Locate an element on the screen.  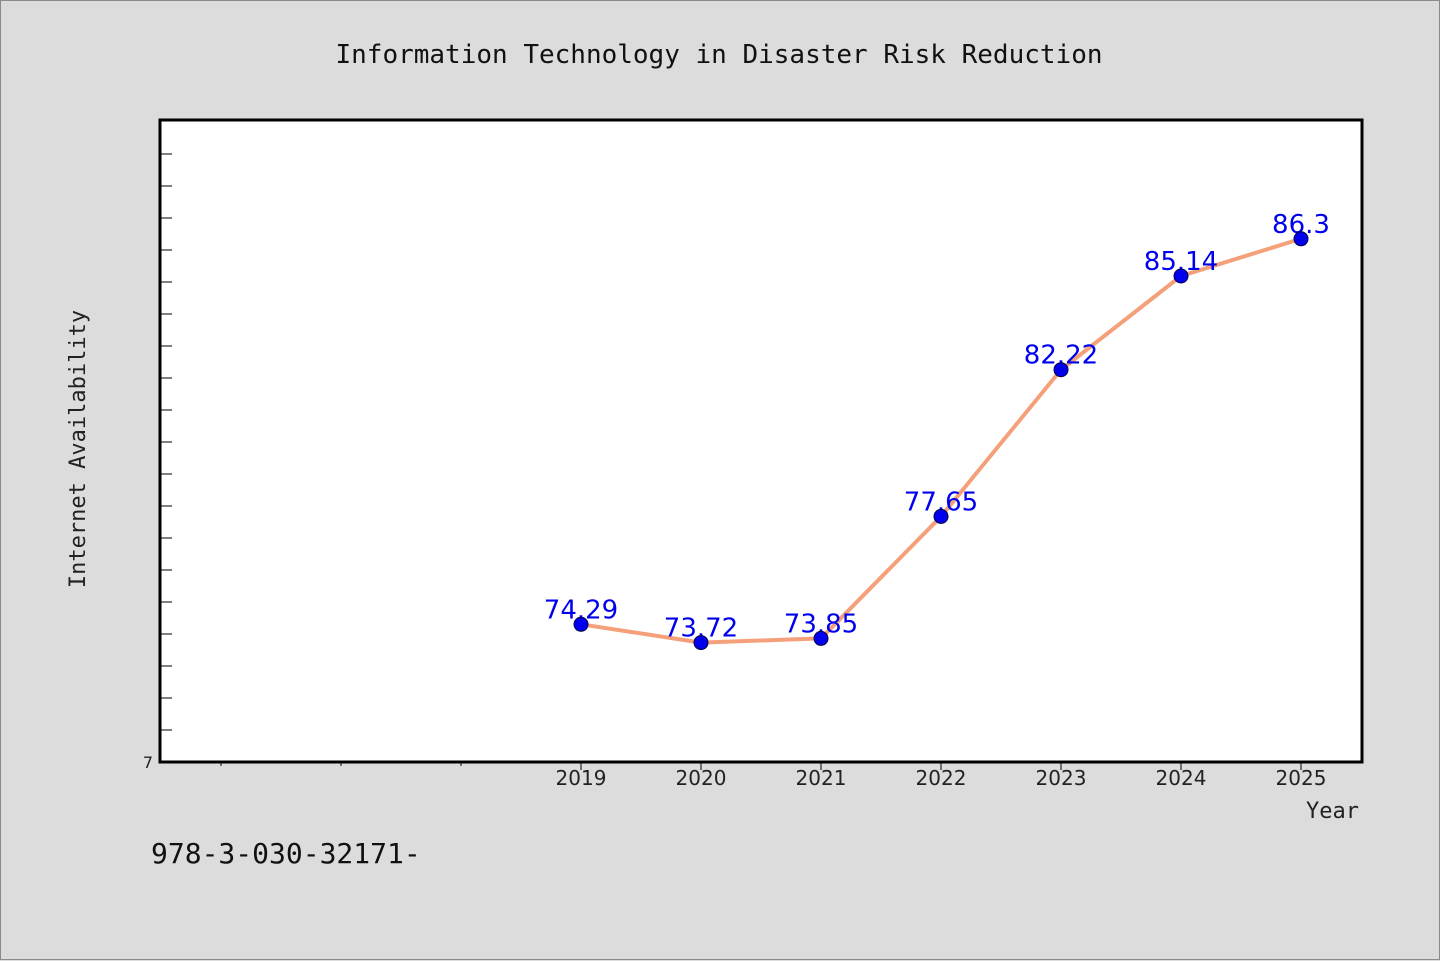
y-axis-ticks is located at coordinates (166, 442).